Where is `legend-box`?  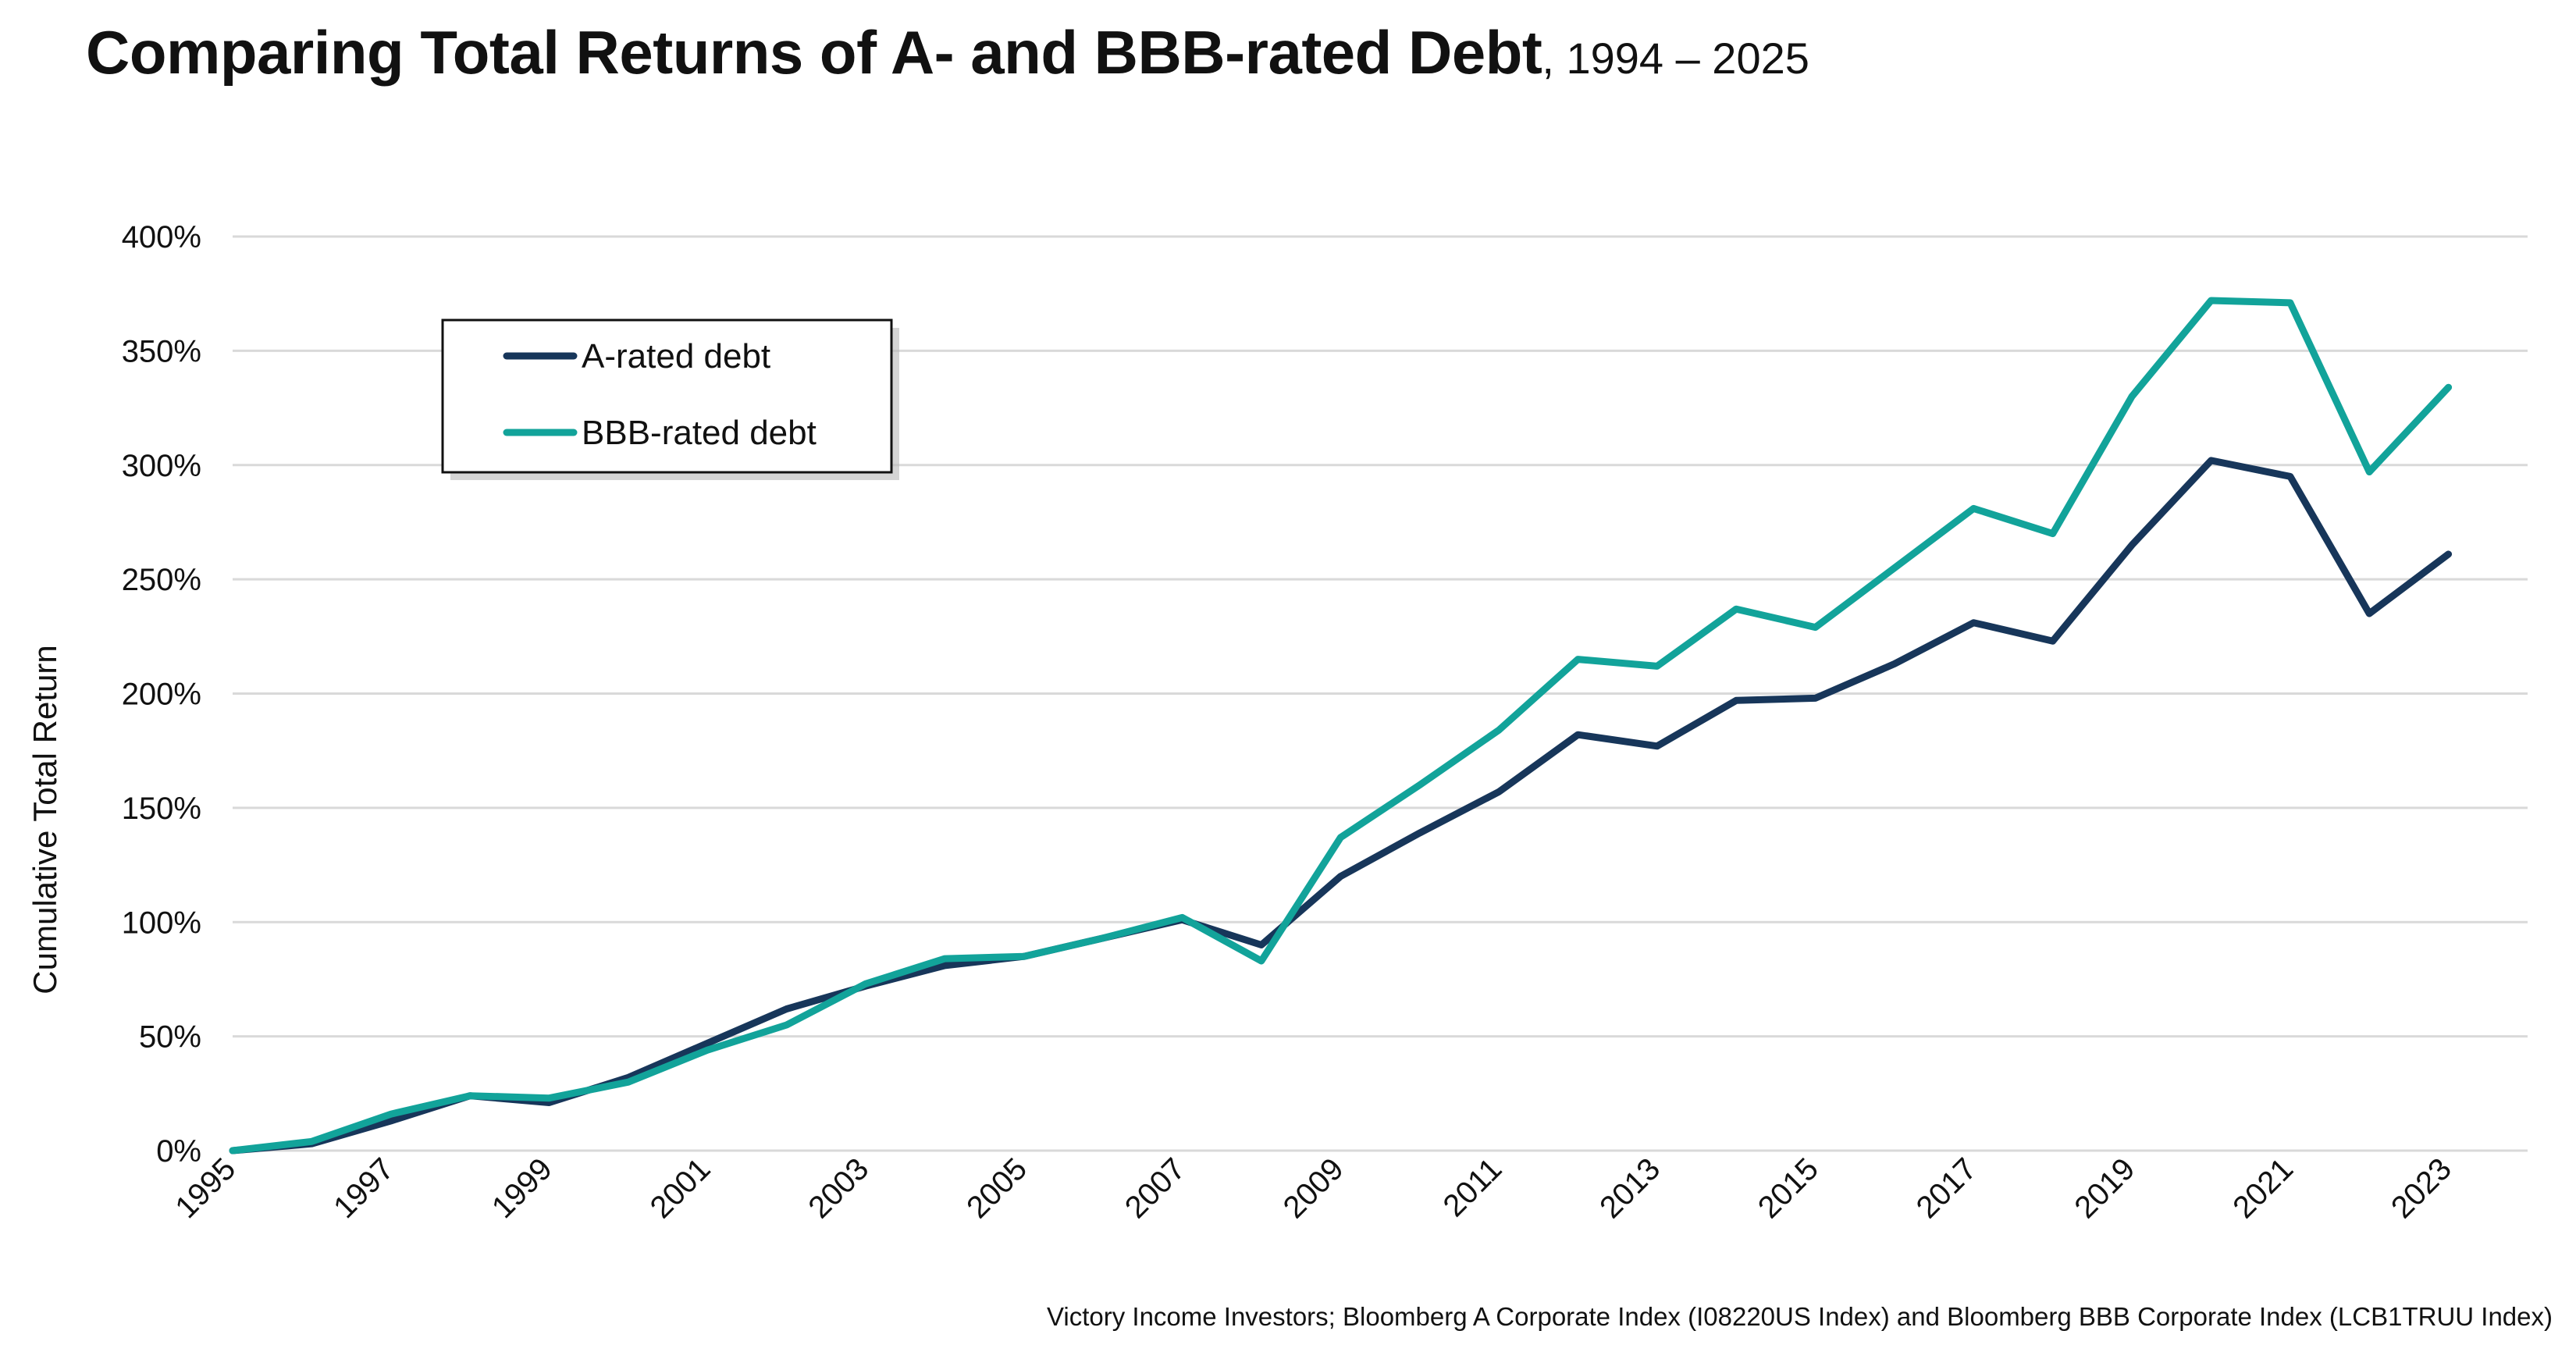
legend-box is located at coordinates (667, 396).